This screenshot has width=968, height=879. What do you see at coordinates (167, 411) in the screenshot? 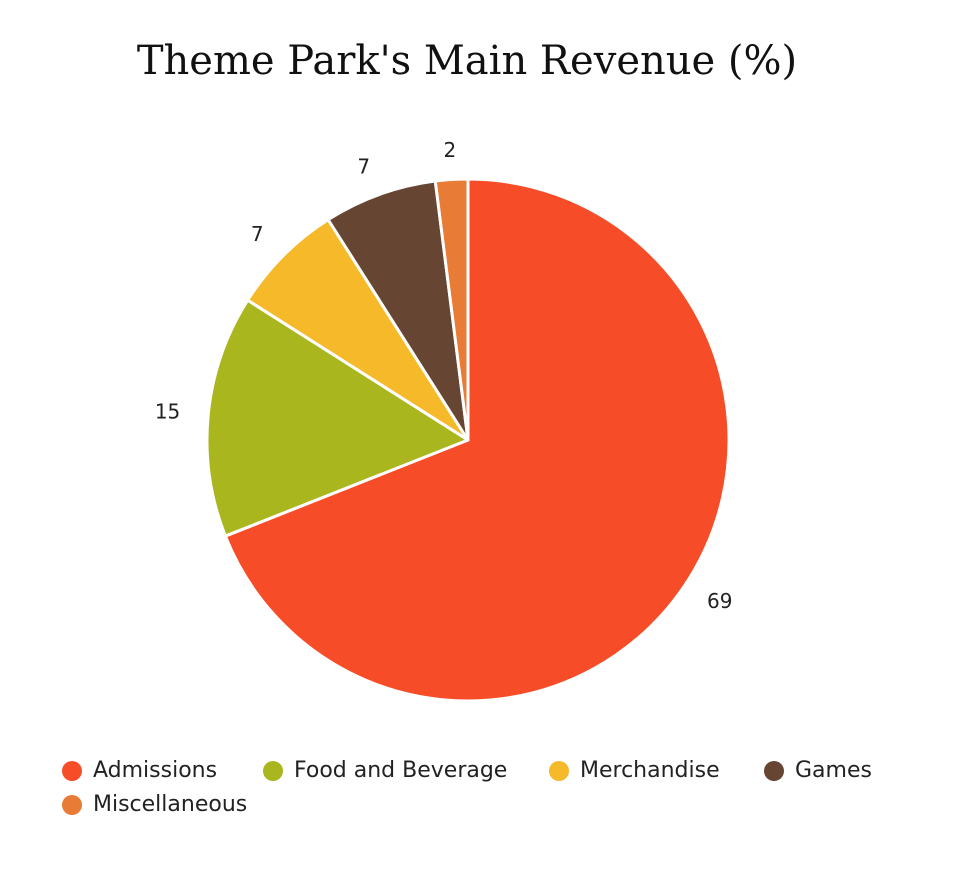
I see `slice-value-label-food-and-beverage: 15` at bounding box center [167, 411].